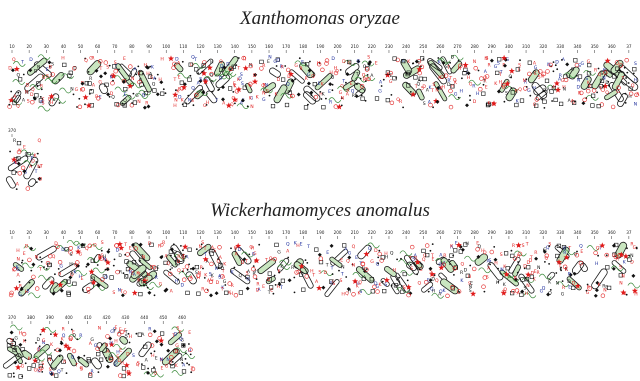 The height and width of the screenshot is (381, 640). Describe the element at coordinates (69, 317) in the screenshot. I see `ruler-tick-label: 400` at that location.